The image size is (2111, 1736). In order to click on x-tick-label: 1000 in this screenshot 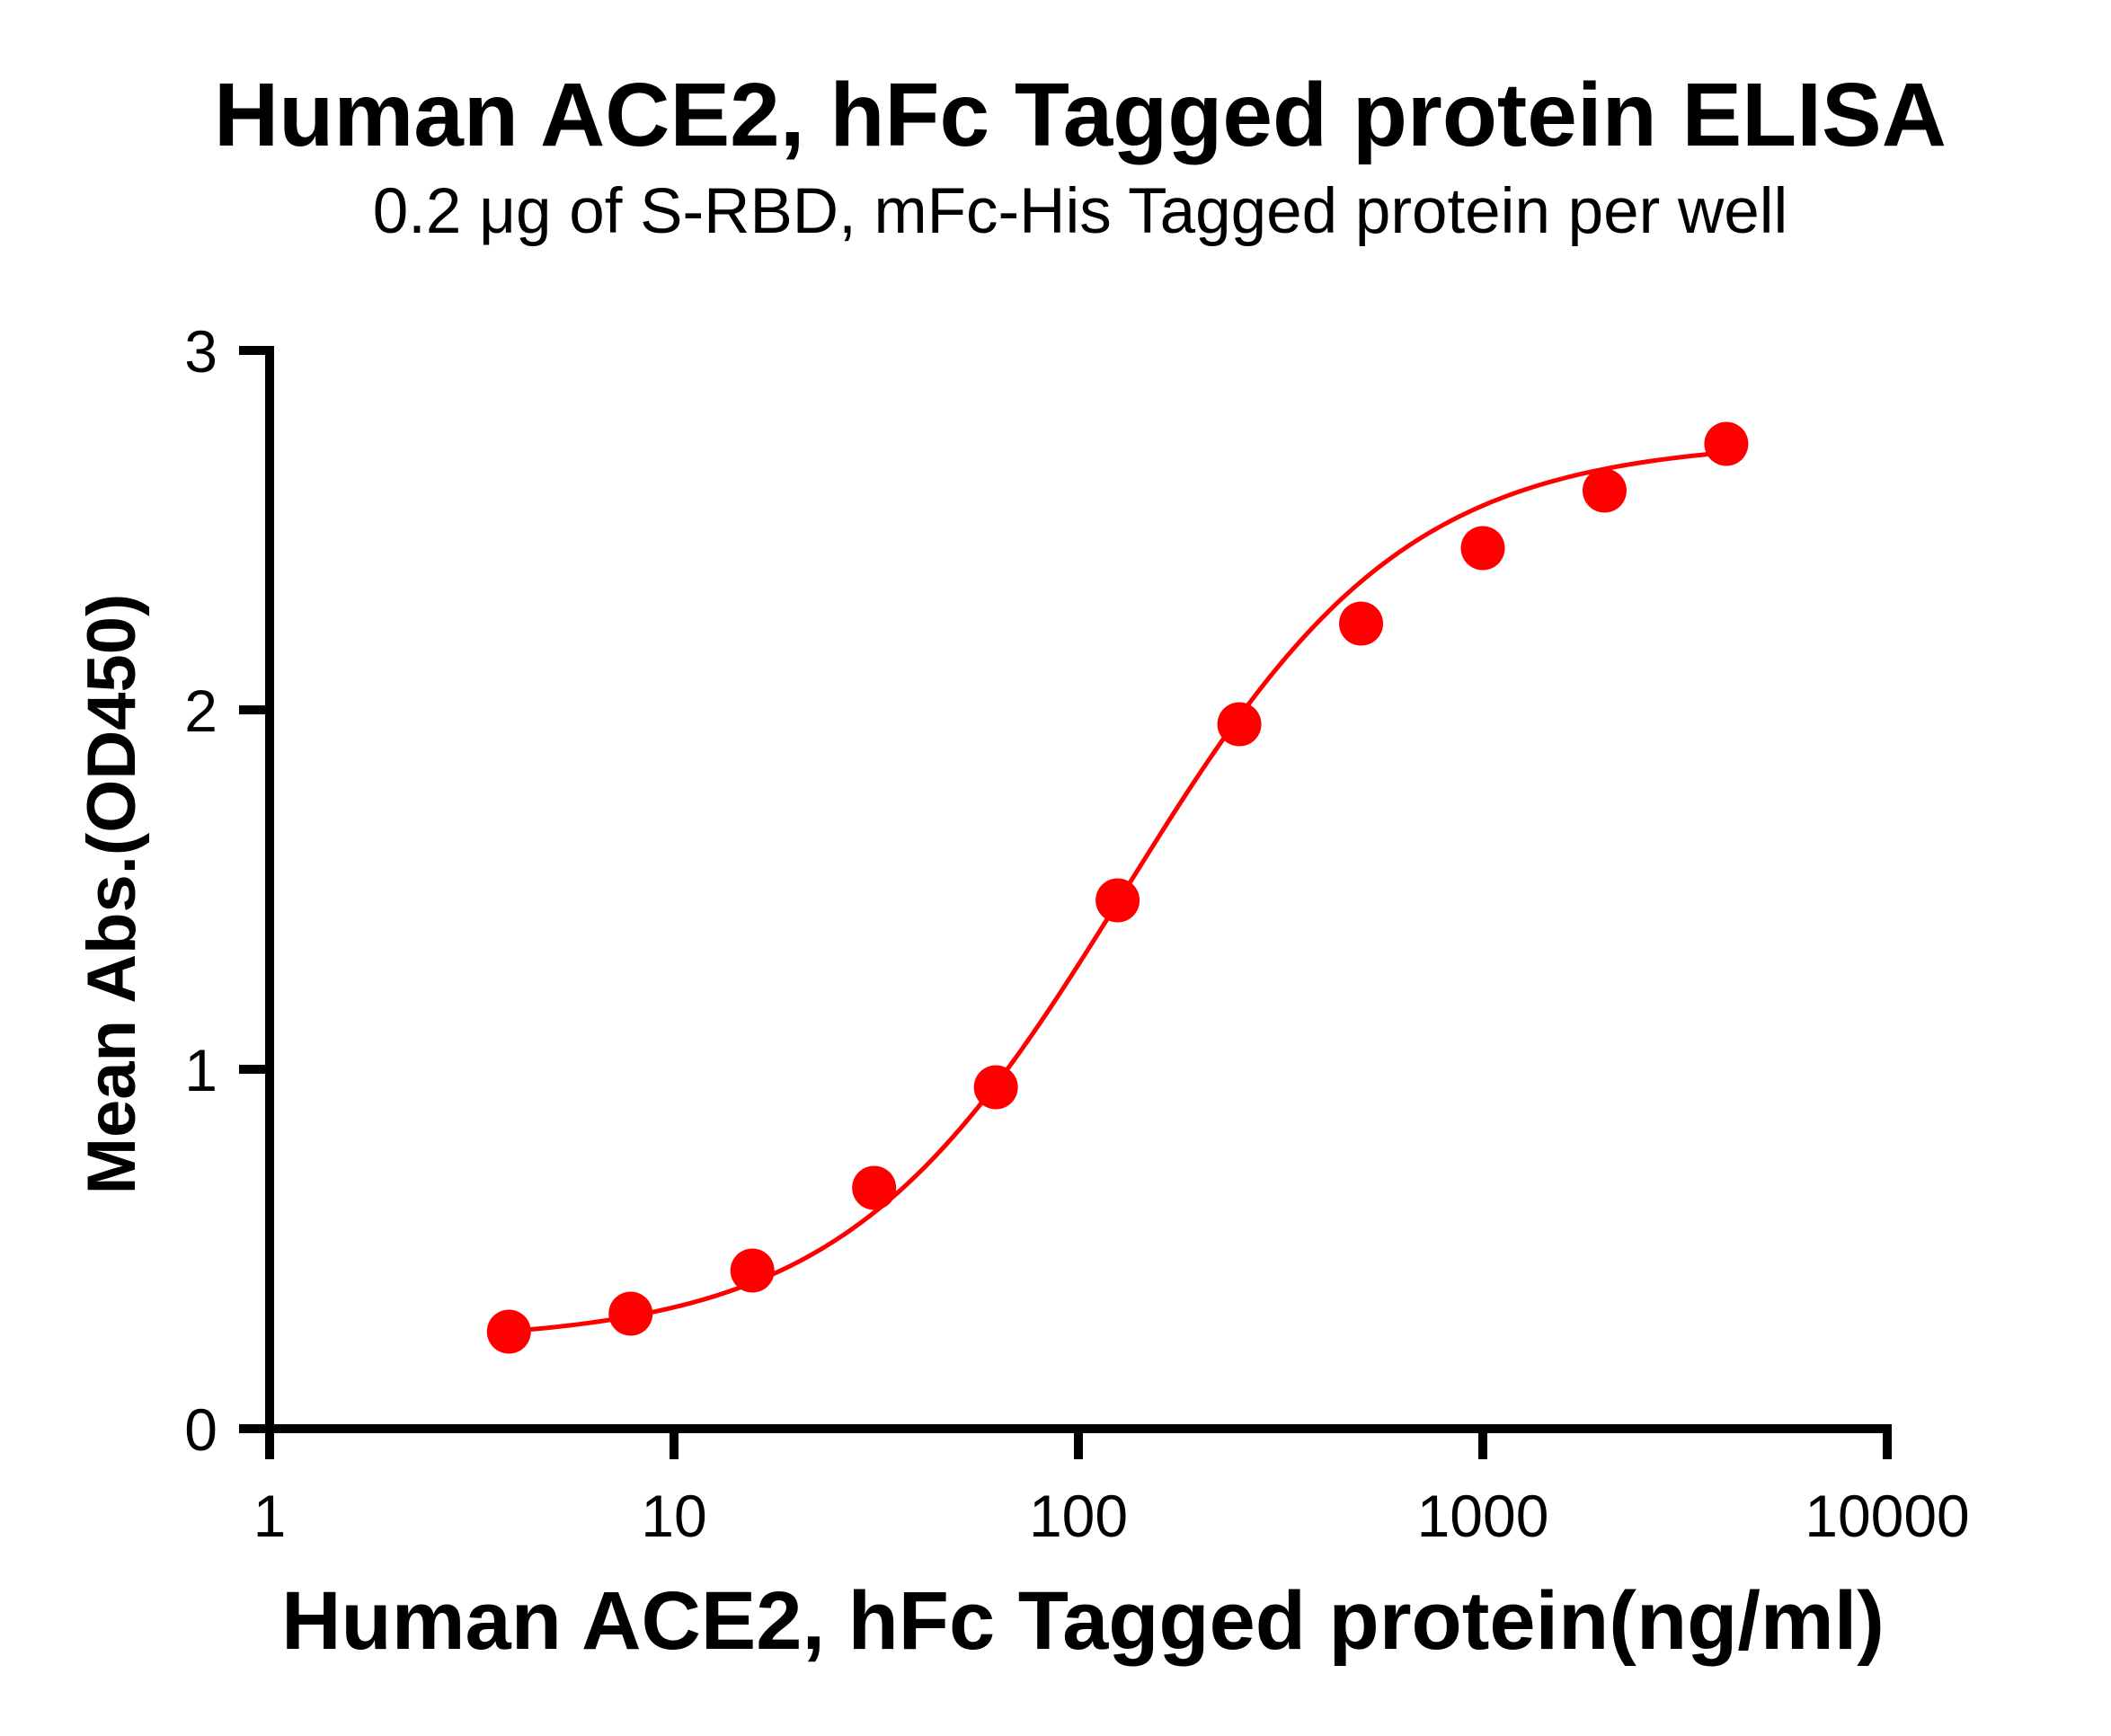, I will do `click(1483, 1516)`.